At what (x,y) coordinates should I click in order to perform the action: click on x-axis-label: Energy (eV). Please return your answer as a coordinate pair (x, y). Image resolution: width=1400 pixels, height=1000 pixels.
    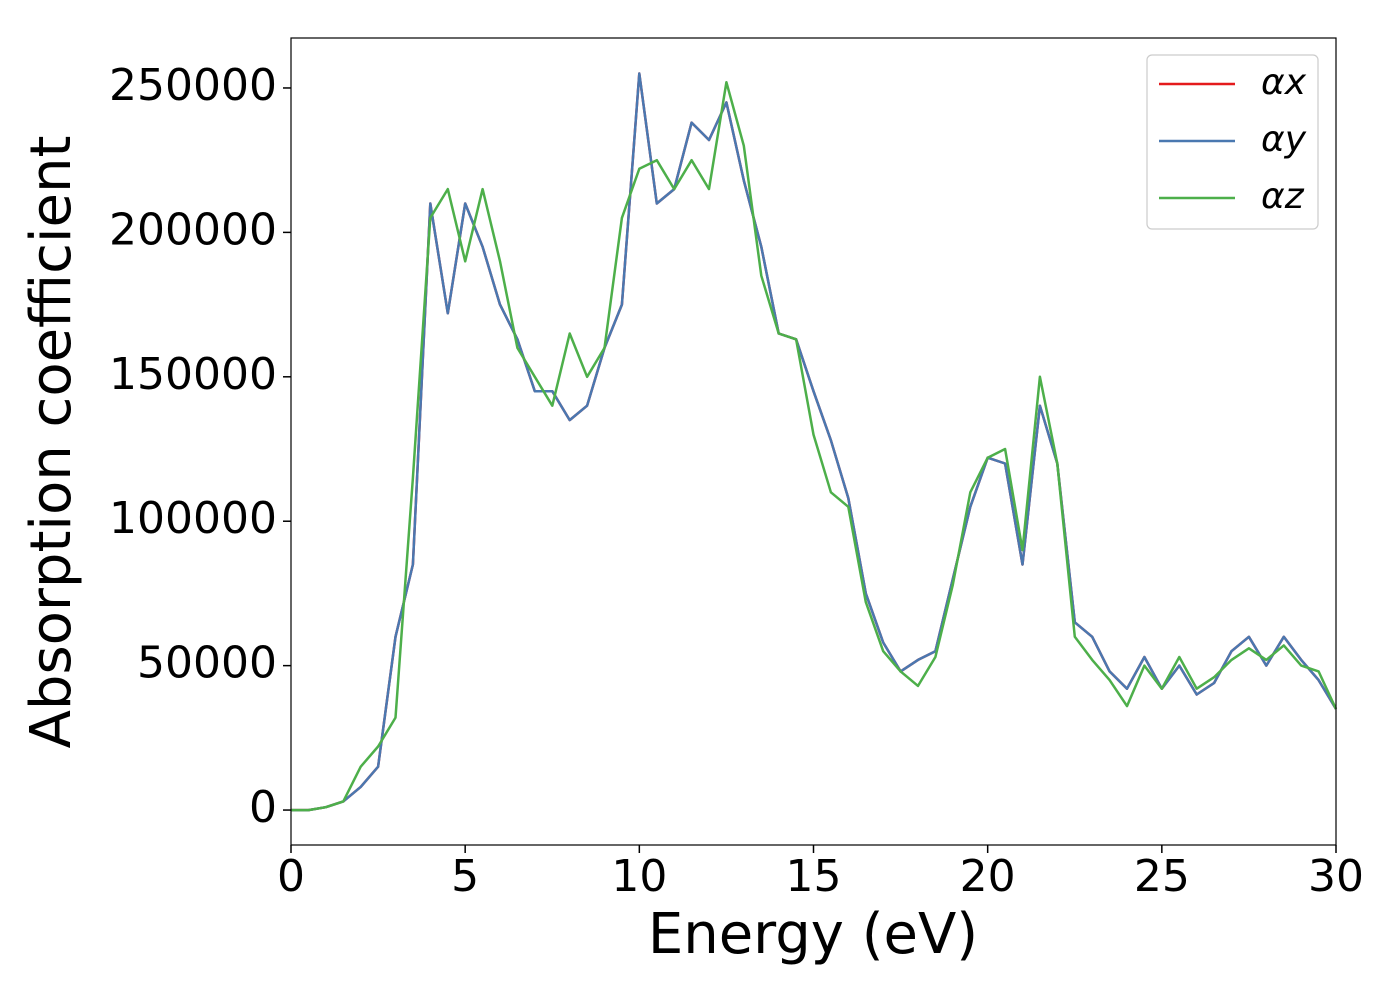
    Looking at the image, I should click on (813, 934).